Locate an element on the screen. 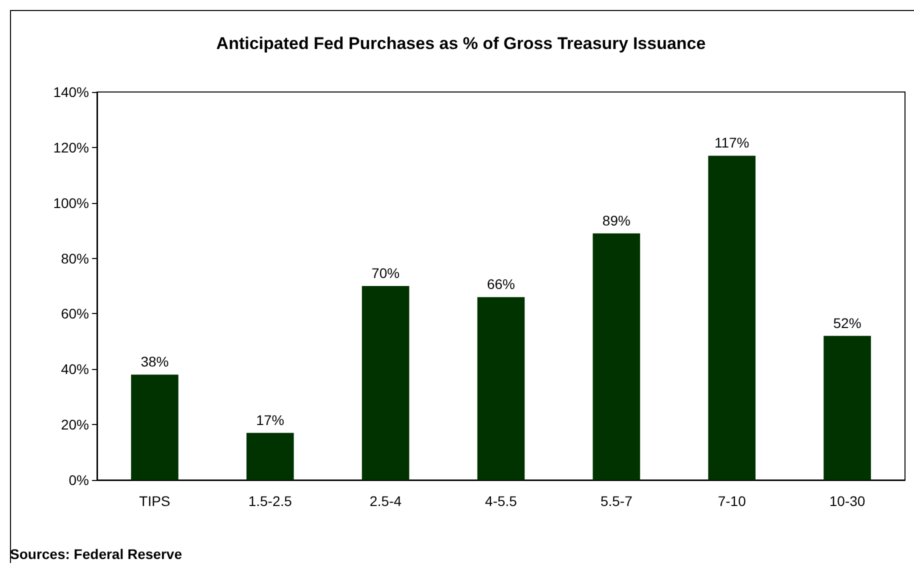 The width and height of the screenshot is (914, 571). y-tick-label: 40% is located at coordinates (74, 369).